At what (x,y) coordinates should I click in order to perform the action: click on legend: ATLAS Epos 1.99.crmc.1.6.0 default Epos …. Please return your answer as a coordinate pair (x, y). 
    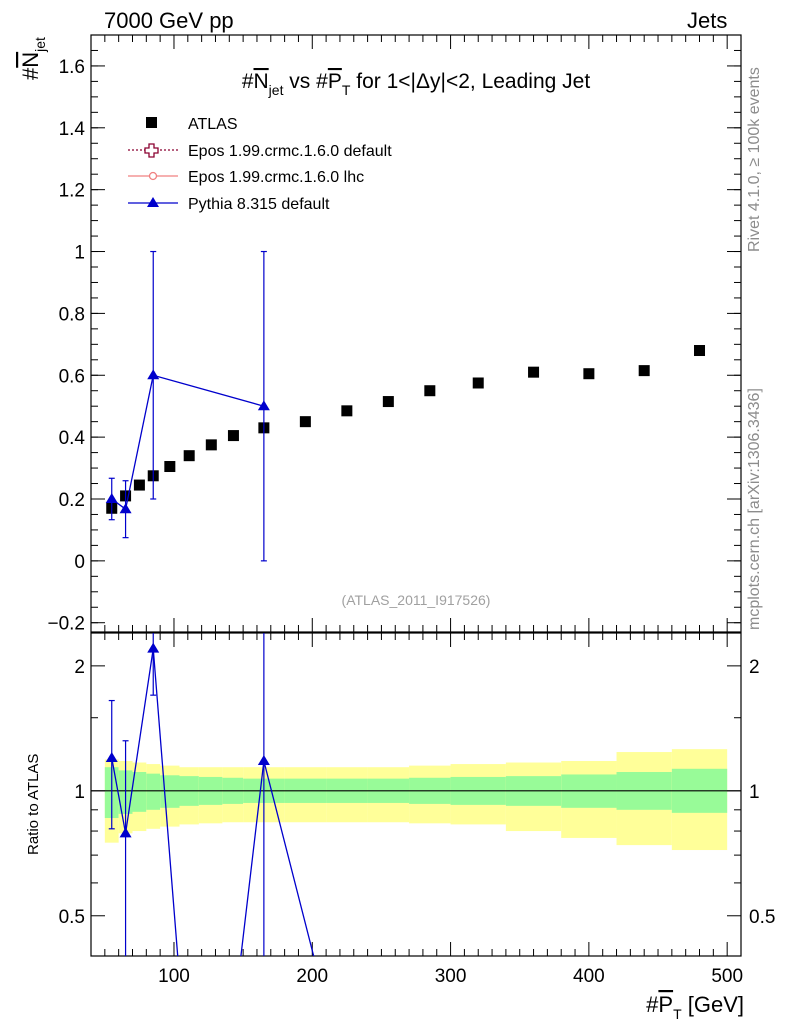
    Looking at the image, I should click on (260, 164).